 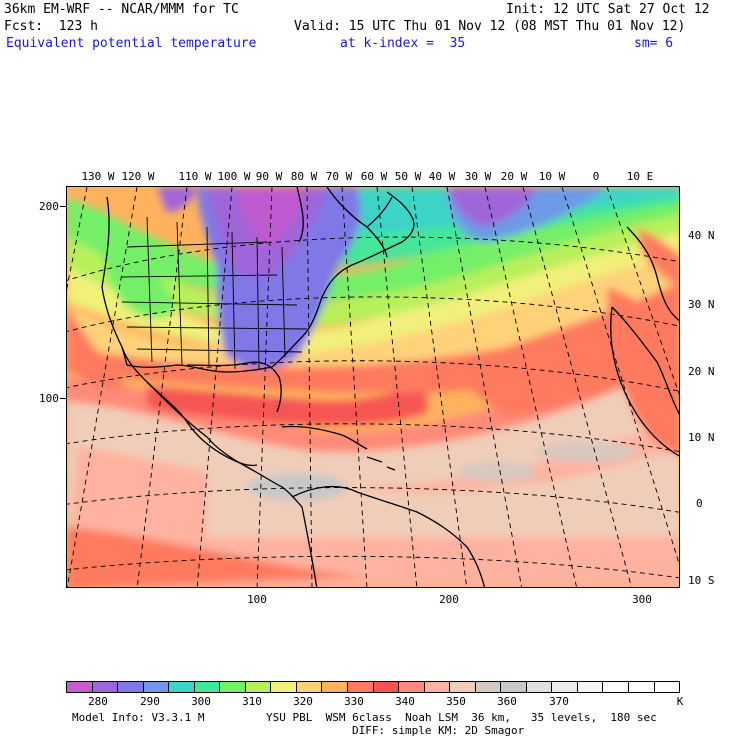 I want to click on colorbar-units: K, so click(x=680, y=701).